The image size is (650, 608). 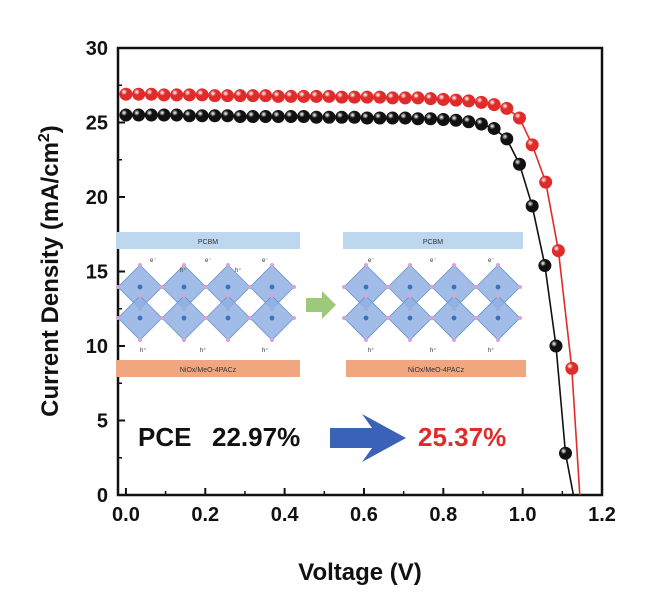 I want to click on carrier-labels-left: e⁻ h⁺ e⁻ h⁺ e⁻ h⁺ h⁺ h⁺, so click(x=204, y=306).